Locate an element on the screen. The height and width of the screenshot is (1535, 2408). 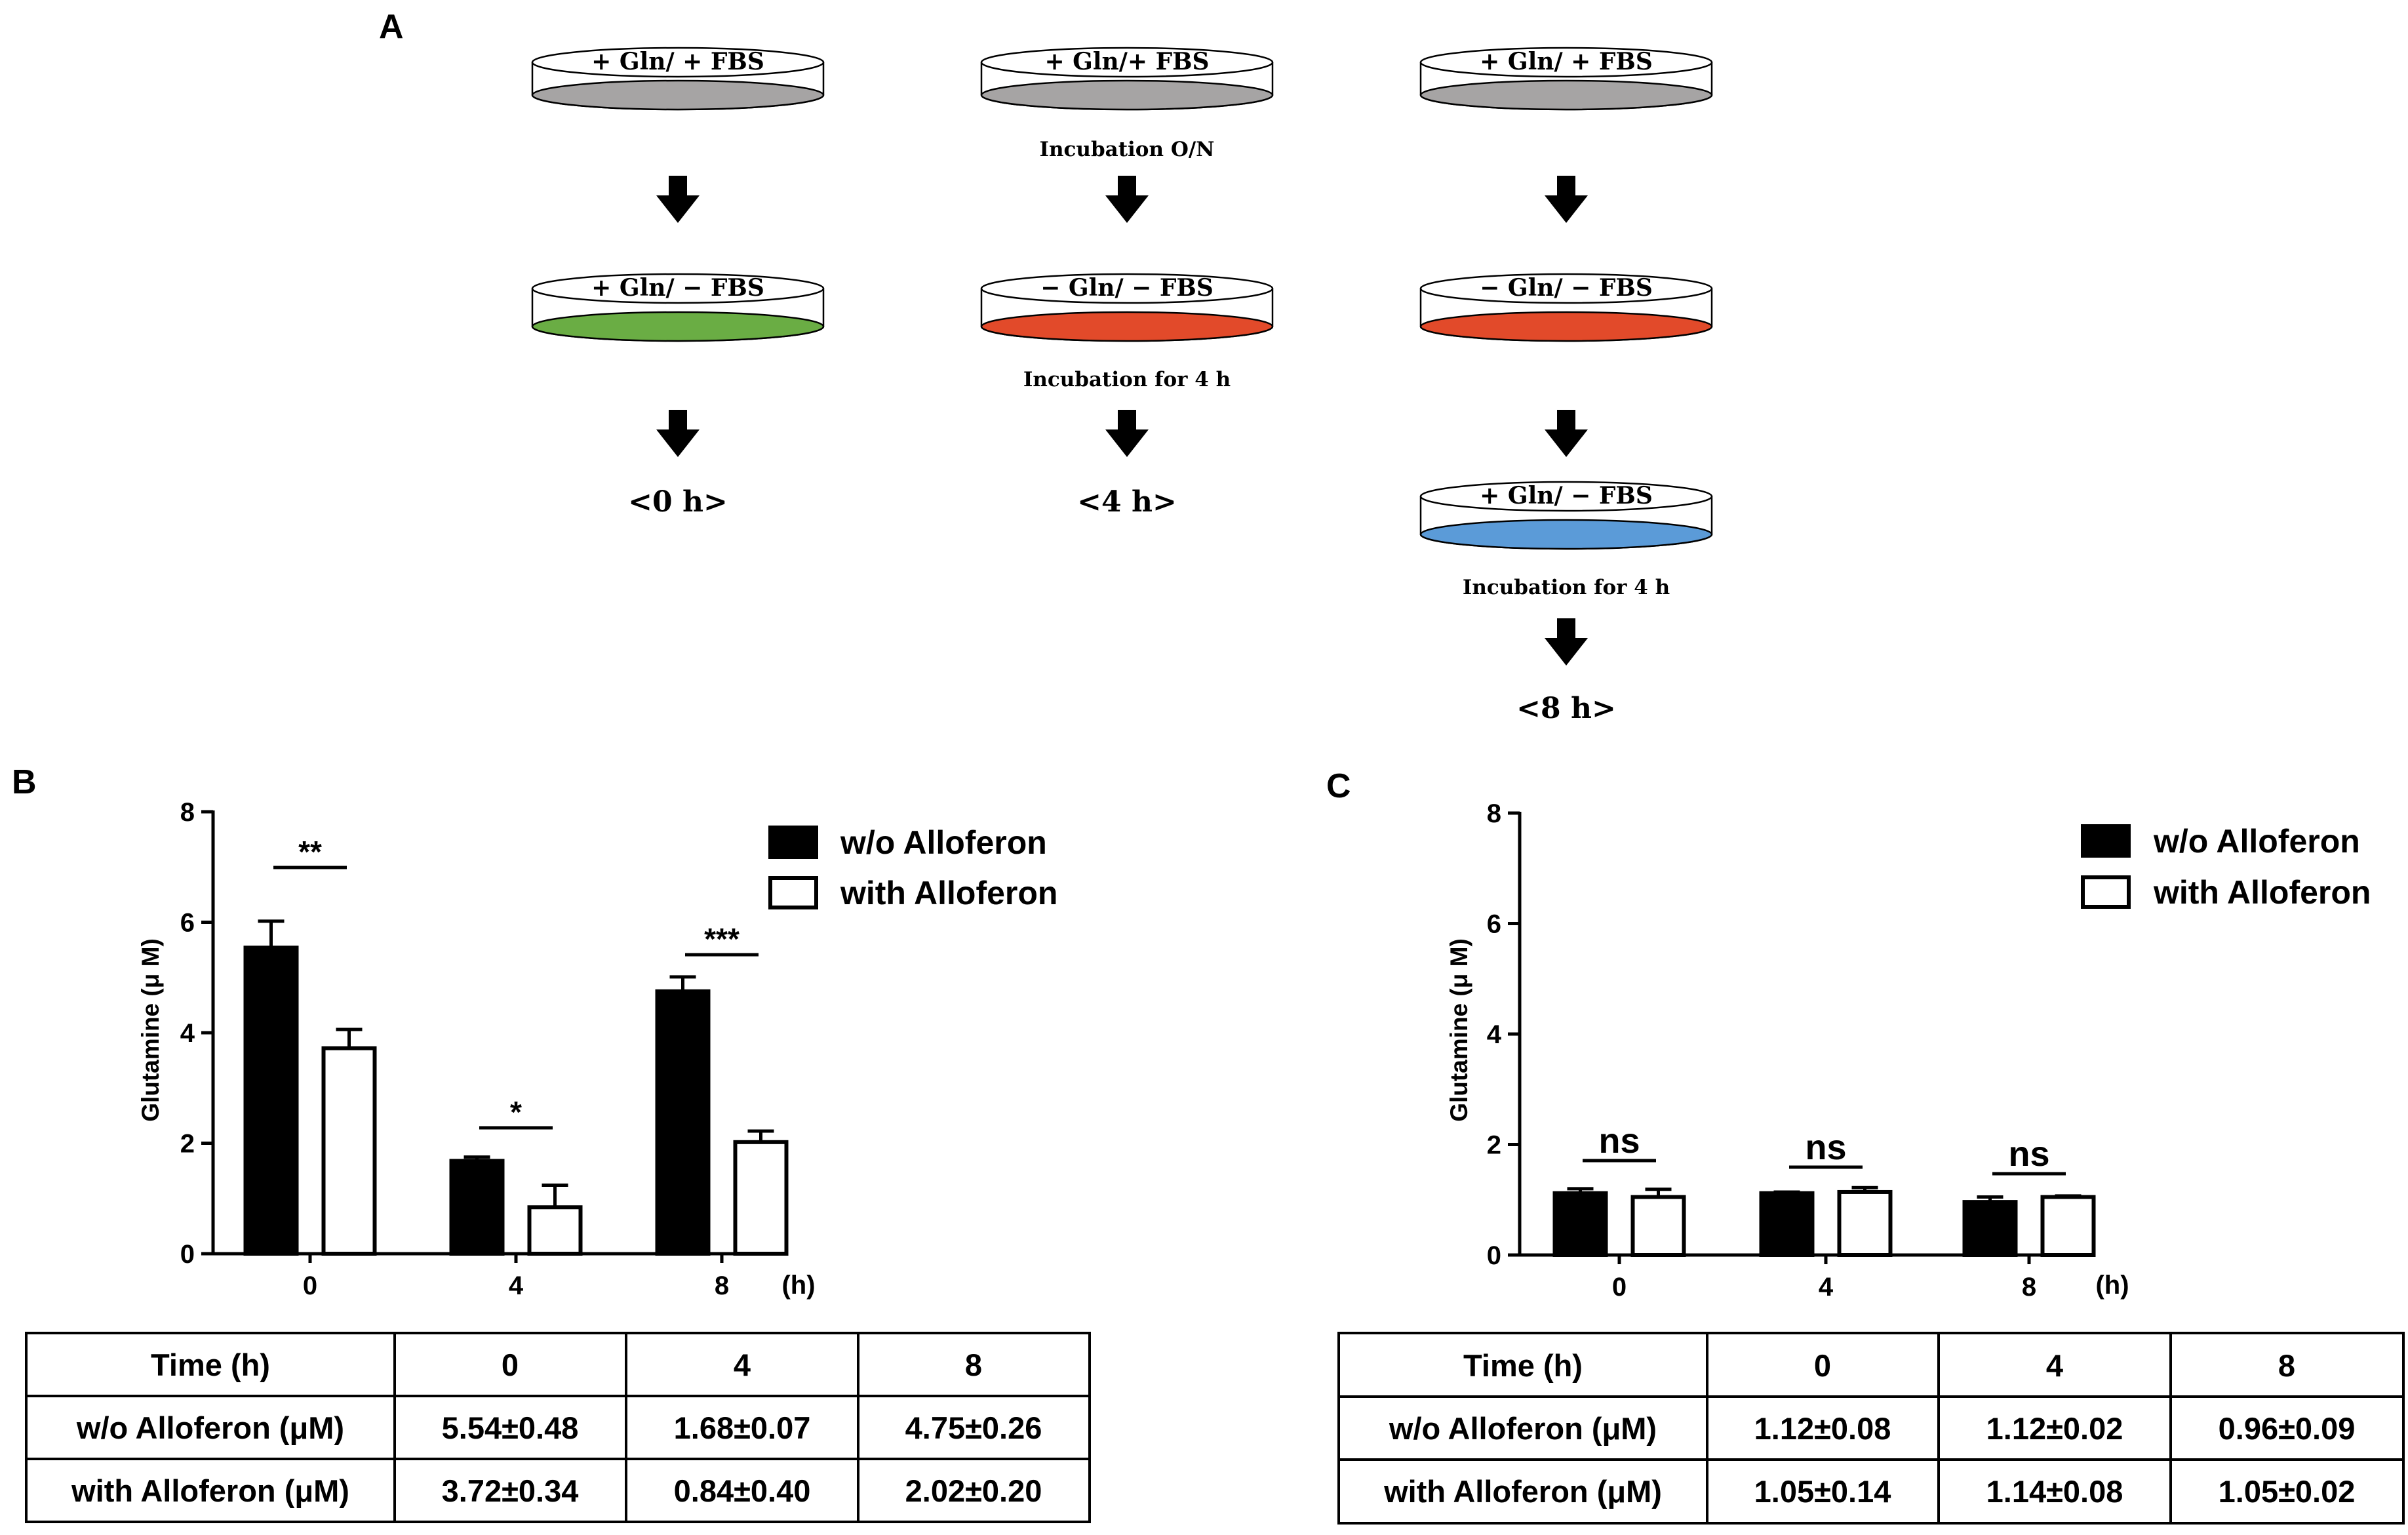
time-point-label: <0 h> is located at coordinates (678, 502).